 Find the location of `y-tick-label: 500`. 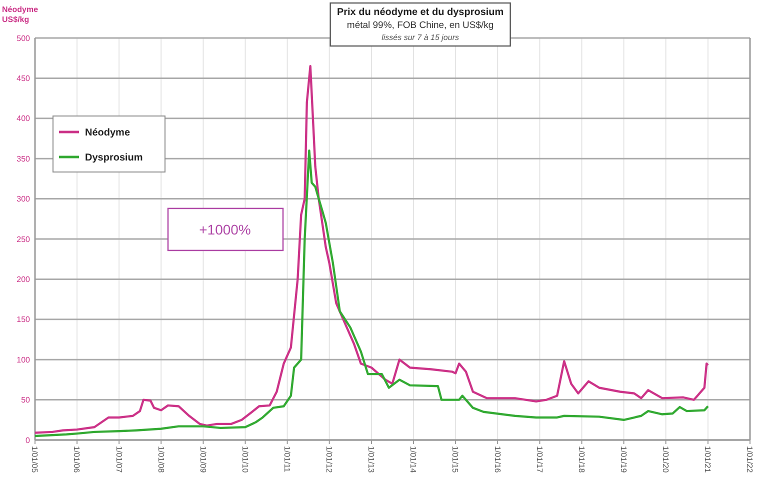

y-tick-label: 500 is located at coordinates (23, 38).